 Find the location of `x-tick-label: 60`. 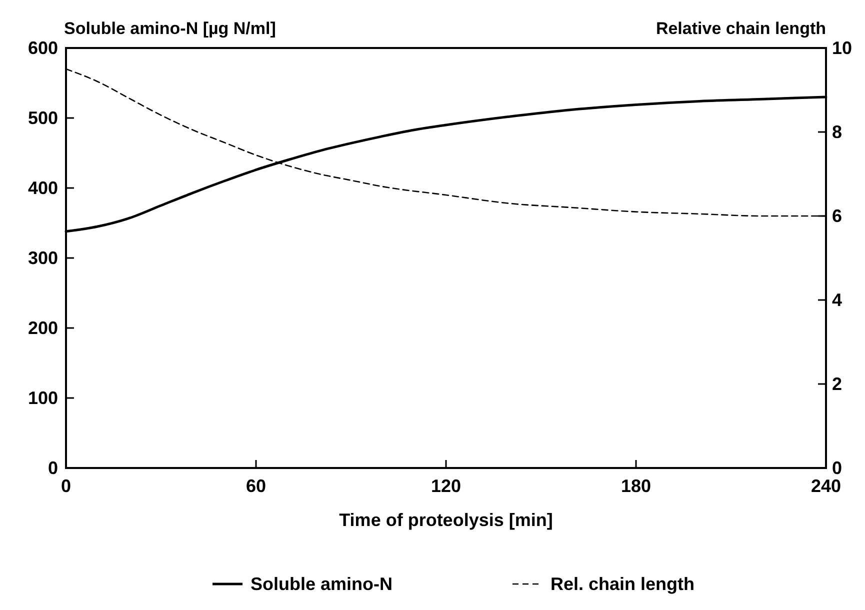

x-tick-label: 60 is located at coordinates (256, 486).